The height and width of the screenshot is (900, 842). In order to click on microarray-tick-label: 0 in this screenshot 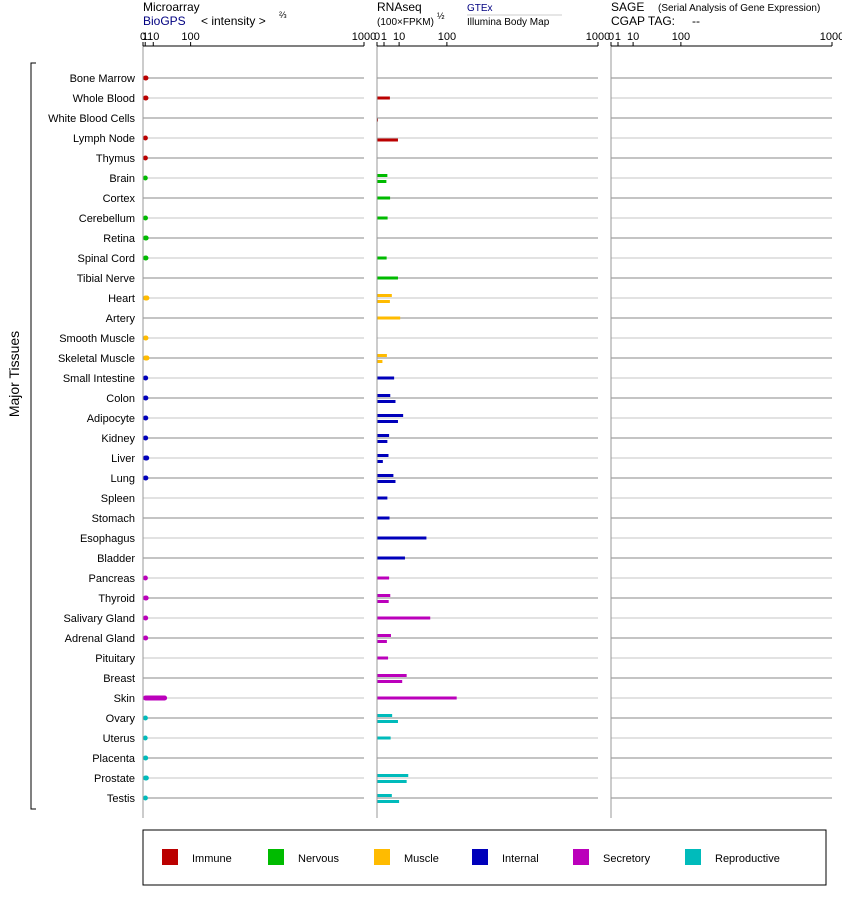, I will do `click(143, 37)`.